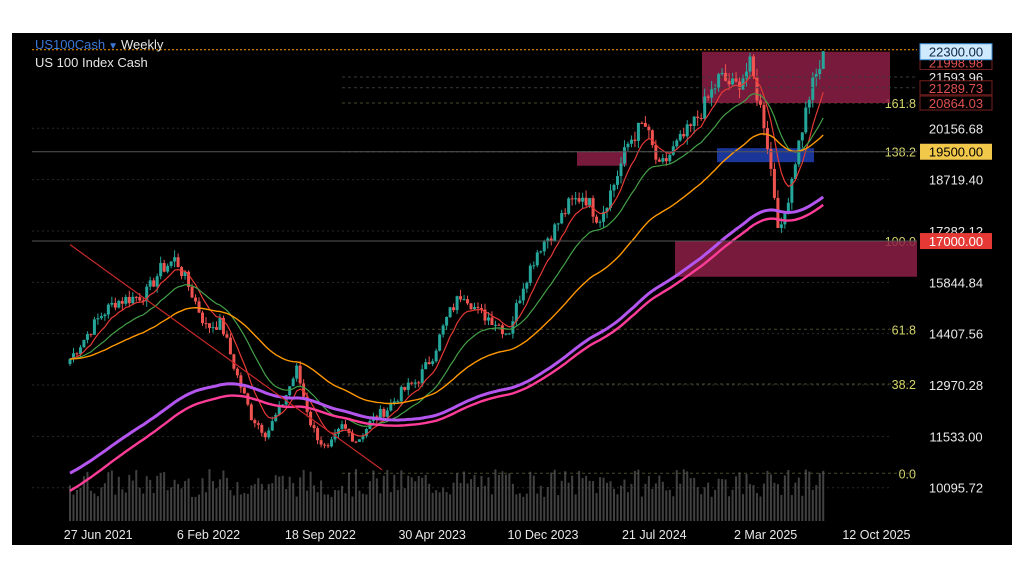  I want to click on symbol-label: US100Cash, so click(70, 44).